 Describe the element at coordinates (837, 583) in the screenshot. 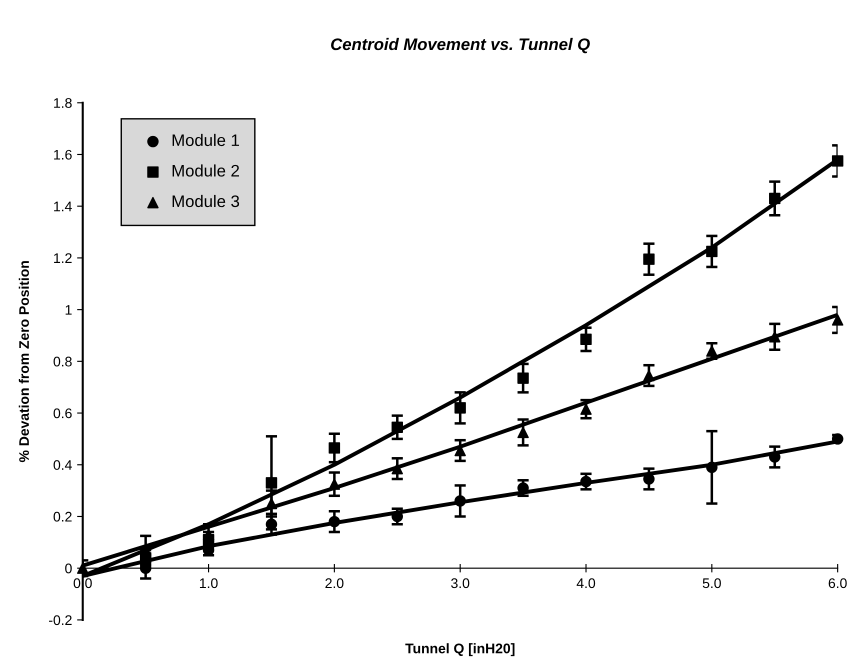

I see `x-tick-label: 6.0` at that location.